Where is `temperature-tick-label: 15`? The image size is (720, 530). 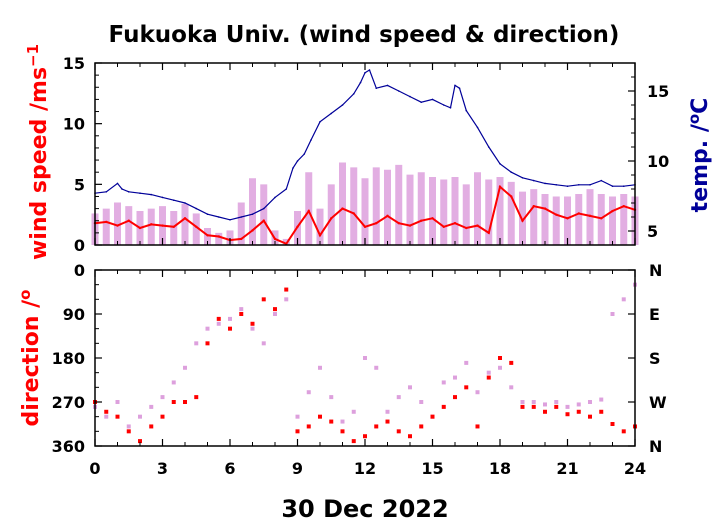
temperature-tick-label: 15 is located at coordinates (658, 91).